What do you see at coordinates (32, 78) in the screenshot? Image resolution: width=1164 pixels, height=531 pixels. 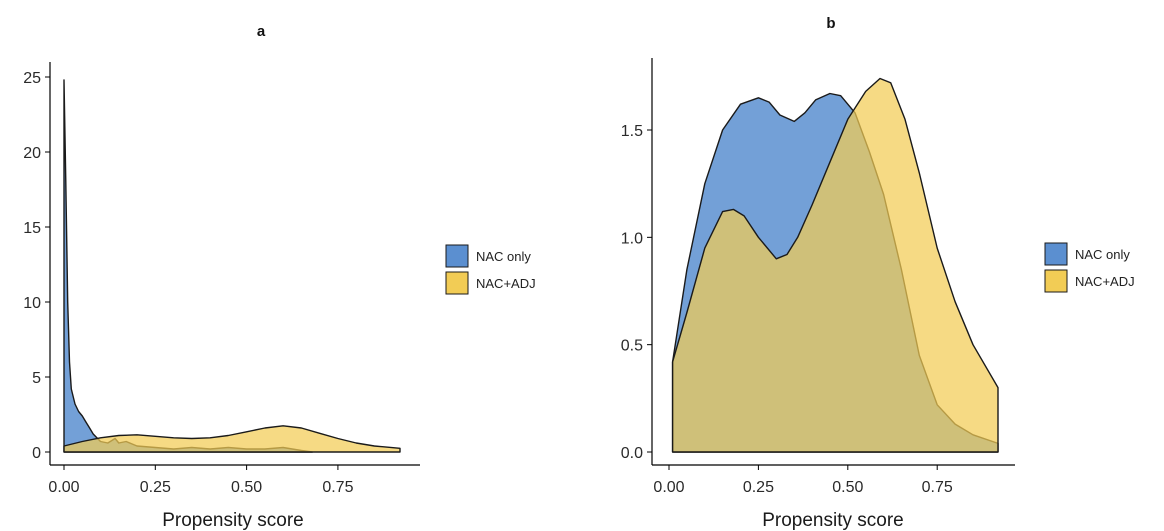 I see `y-tick-label: 25` at bounding box center [32, 78].